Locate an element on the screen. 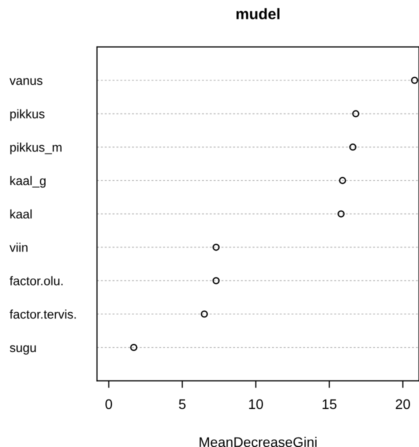 This screenshot has height=447, width=419. y-tick-label: sugu is located at coordinates (23, 350).